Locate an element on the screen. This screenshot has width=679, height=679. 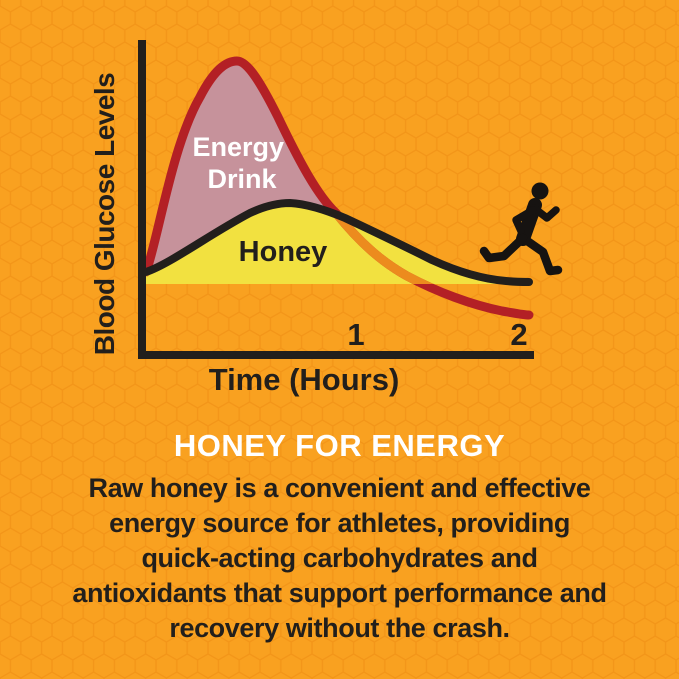
energy-drink-label-line1: Energy is located at coordinates (238, 147).